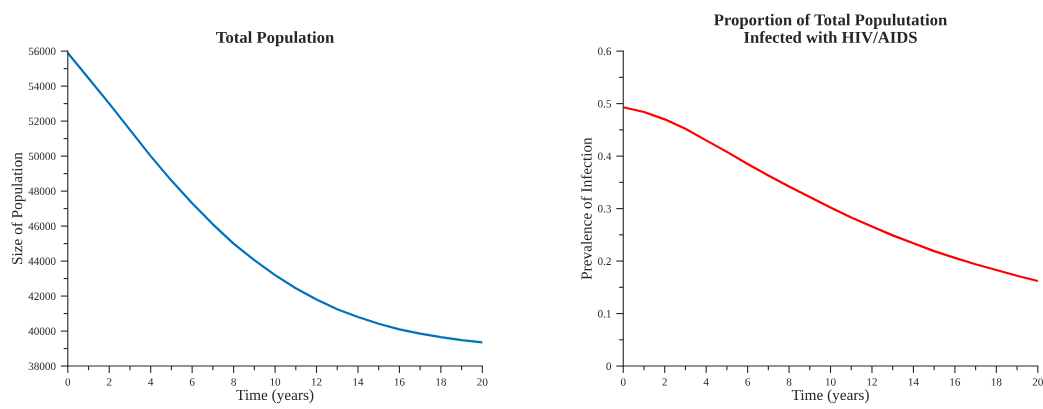 The image size is (1043, 409). What do you see at coordinates (42, 156) in the screenshot?
I see `y-tick-label: 50000` at bounding box center [42, 156].